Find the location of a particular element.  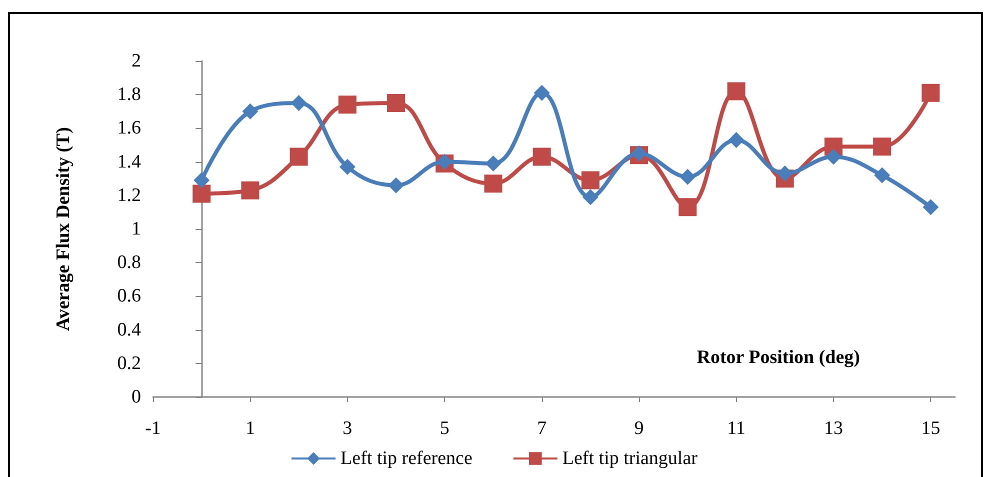

y-axis-title: Average Flux Density (T) is located at coordinates (63, 229).